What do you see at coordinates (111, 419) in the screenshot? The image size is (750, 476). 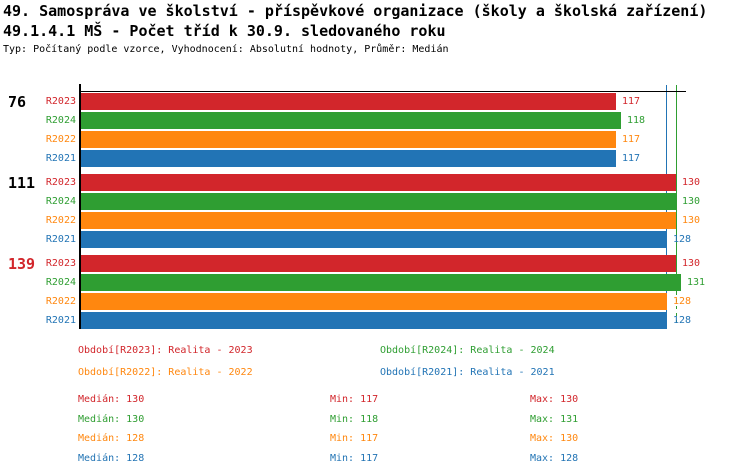 I see `stat-median-r2024: Medián: 130` at bounding box center [111, 419].